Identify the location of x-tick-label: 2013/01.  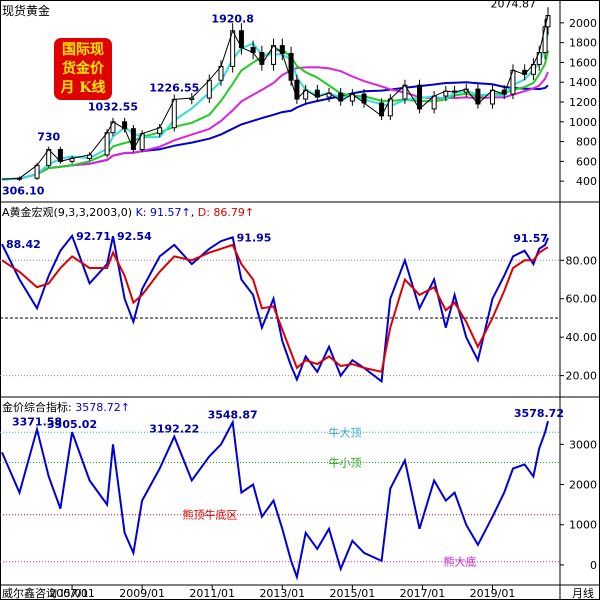
(282, 593).